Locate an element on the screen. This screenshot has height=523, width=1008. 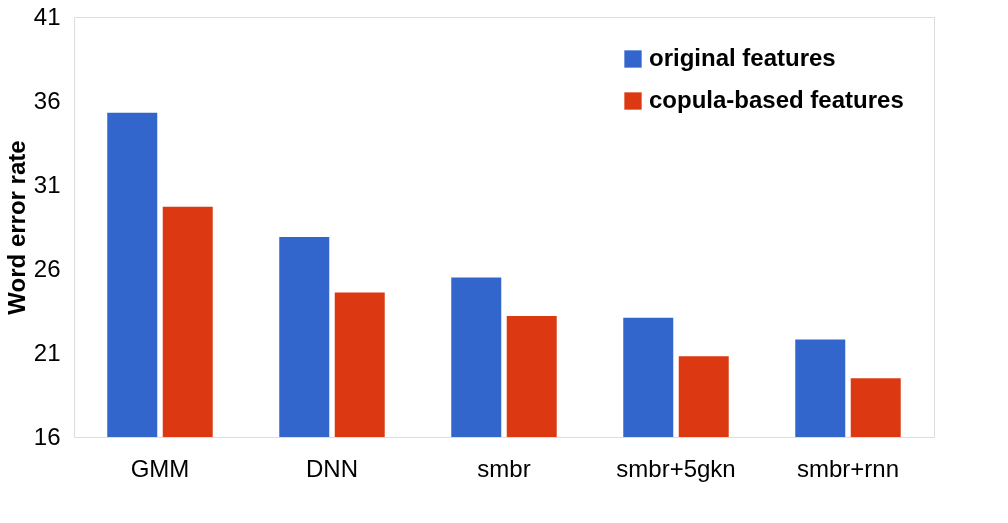
legend-label: copula-based features is located at coordinates (776, 99).